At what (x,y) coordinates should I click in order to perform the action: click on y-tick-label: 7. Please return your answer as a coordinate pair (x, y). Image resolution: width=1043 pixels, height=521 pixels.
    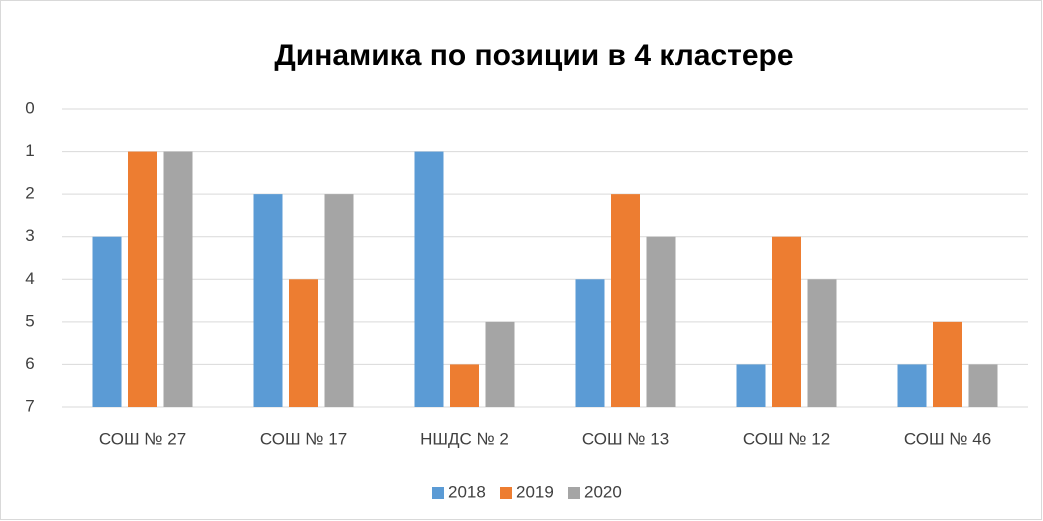
    Looking at the image, I should click on (29, 405).